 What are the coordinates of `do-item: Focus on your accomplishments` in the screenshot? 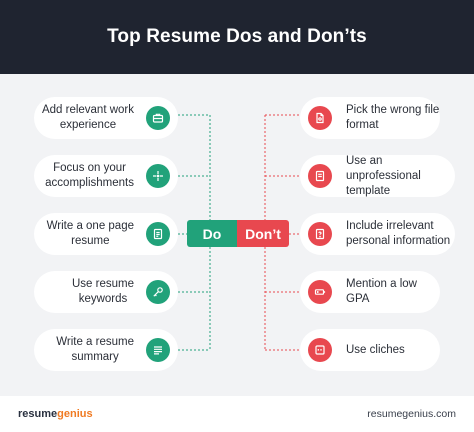 It's located at (106, 176).